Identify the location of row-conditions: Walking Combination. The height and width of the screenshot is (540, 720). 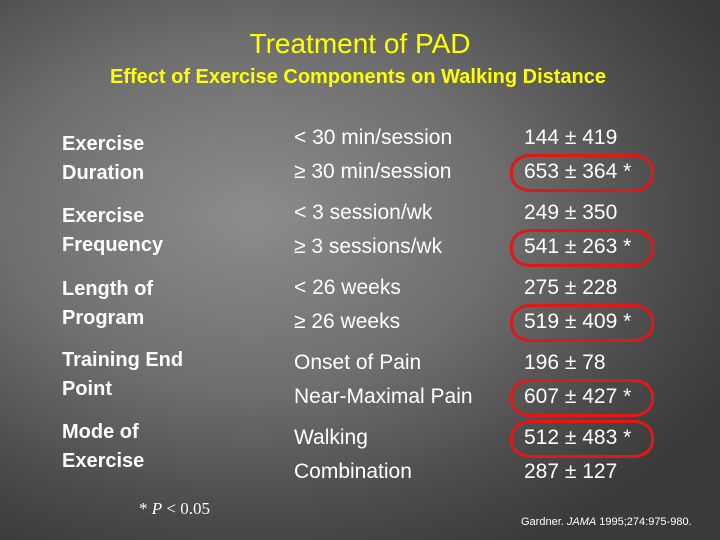
(353, 455).